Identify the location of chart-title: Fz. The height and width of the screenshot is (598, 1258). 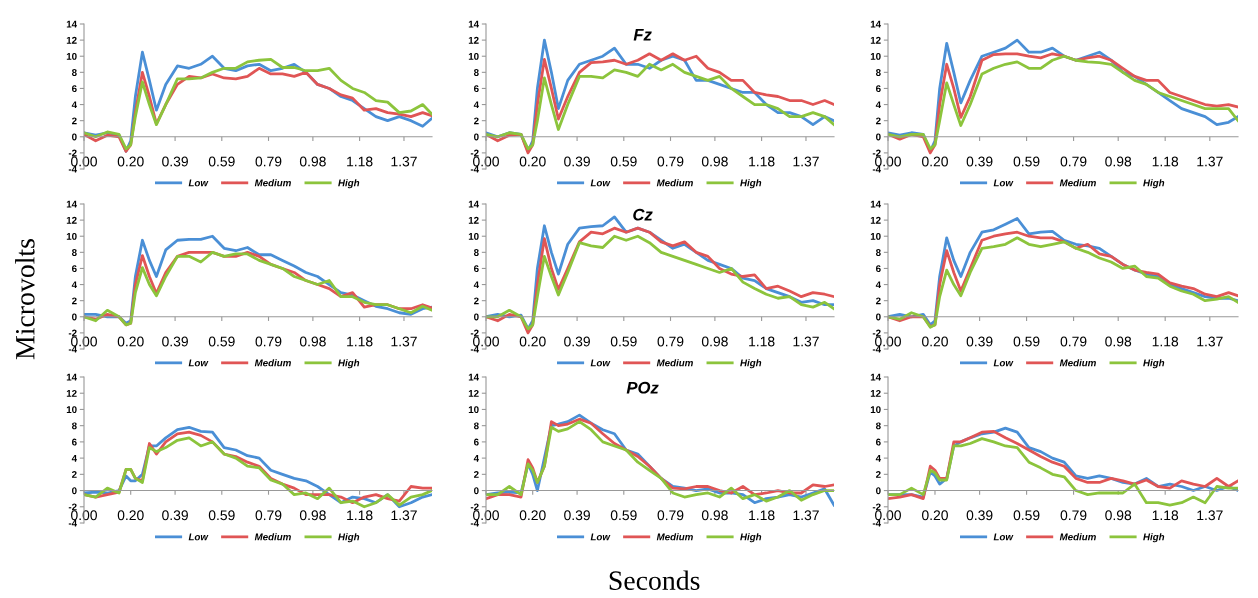
(642, 34).